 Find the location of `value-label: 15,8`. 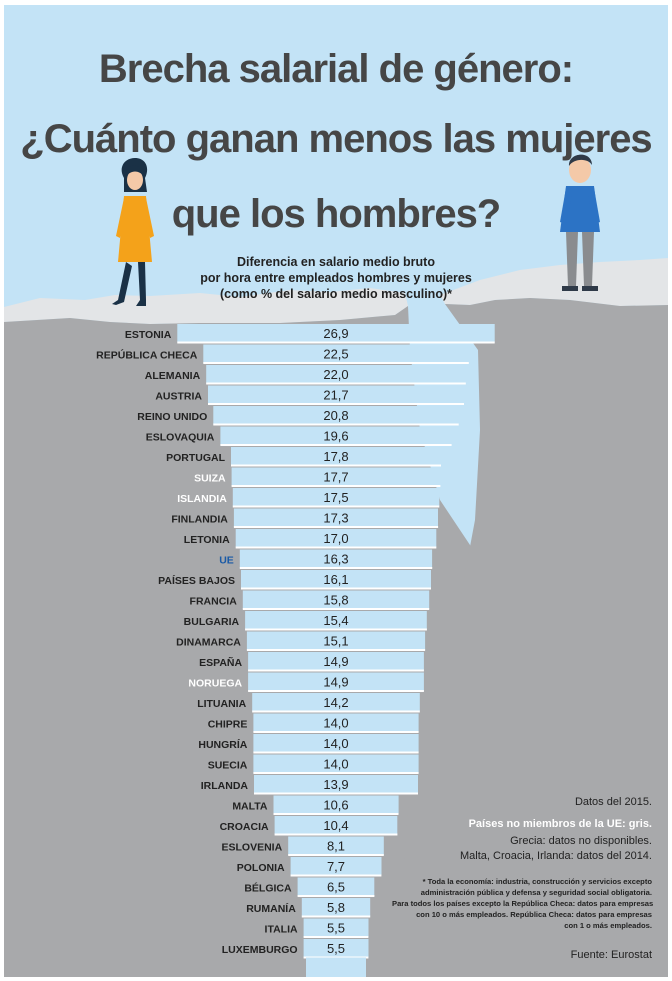

value-label: 15,8 is located at coordinates (335, 600).